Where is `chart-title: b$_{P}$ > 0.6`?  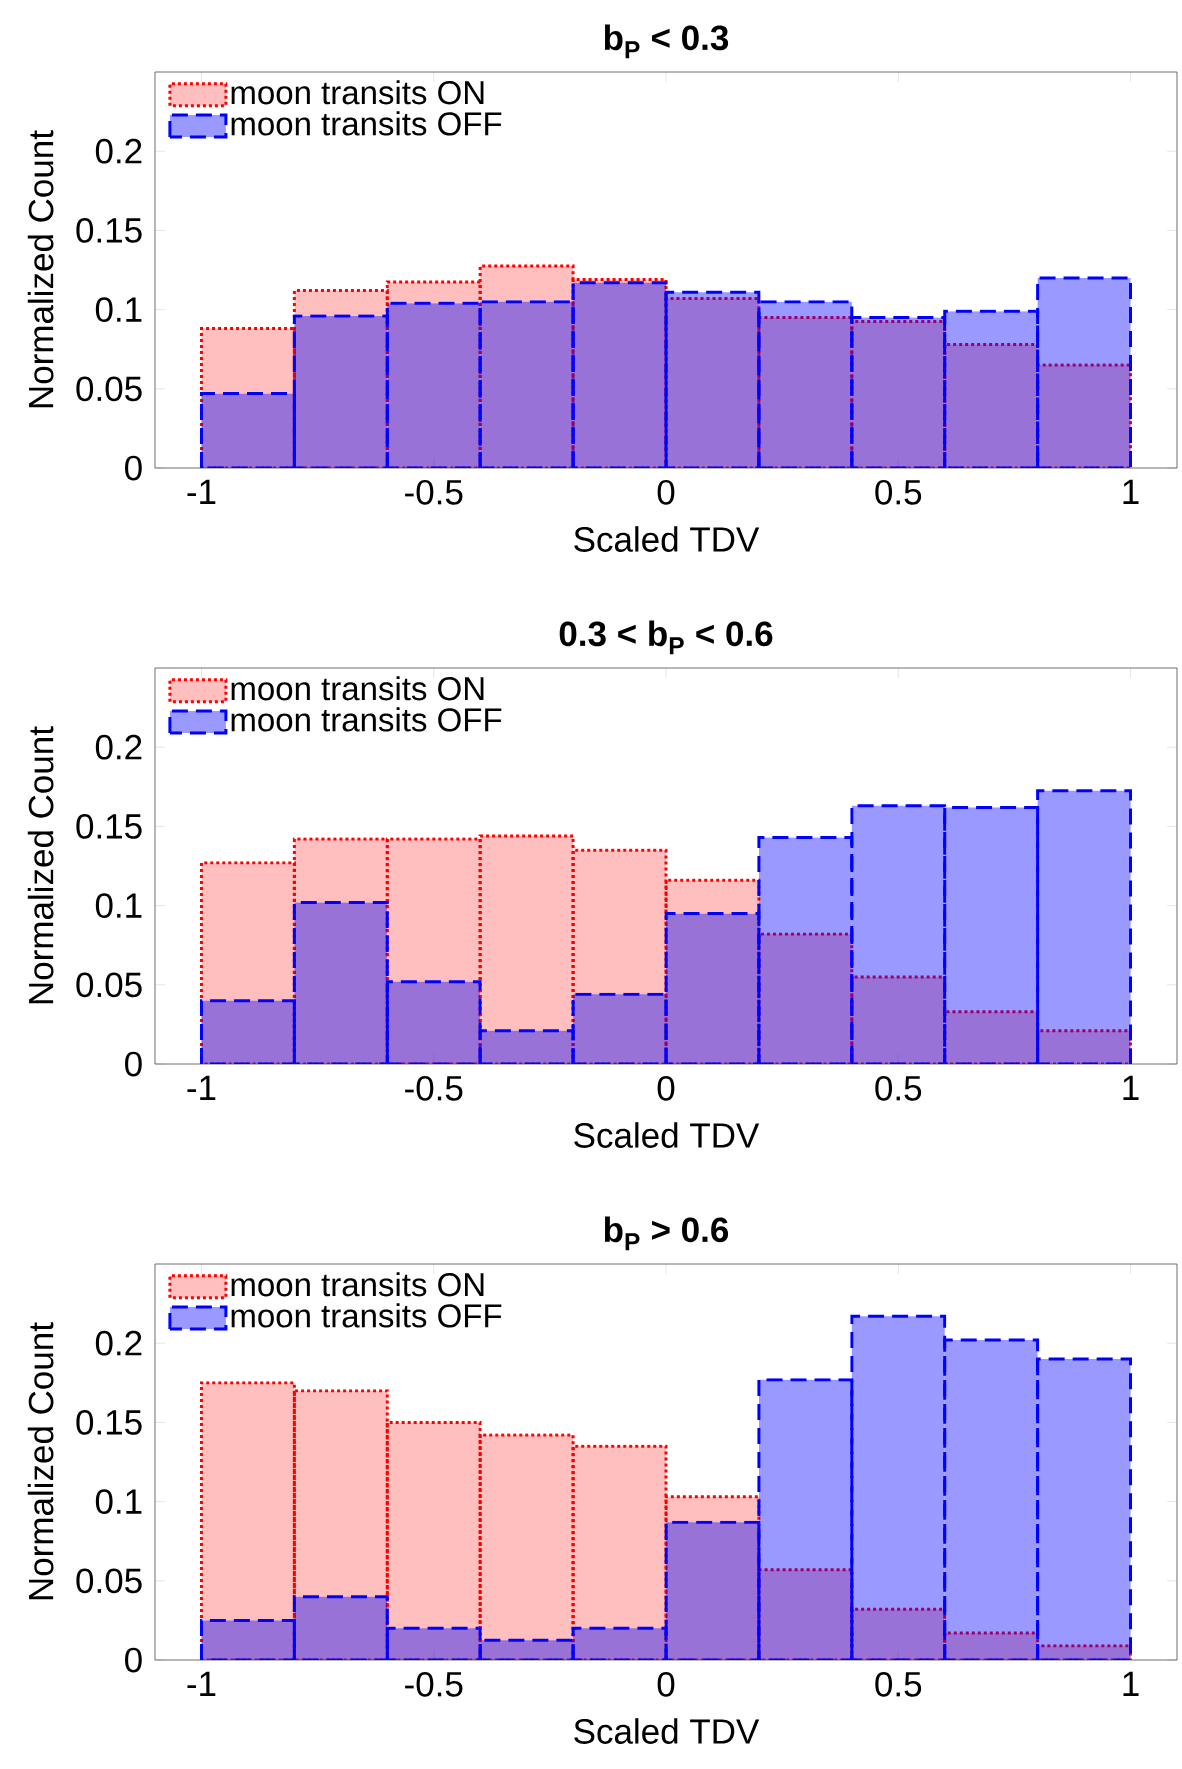 chart-title: b$_{P}$ > 0.6 is located at coordinates (666, 1233).